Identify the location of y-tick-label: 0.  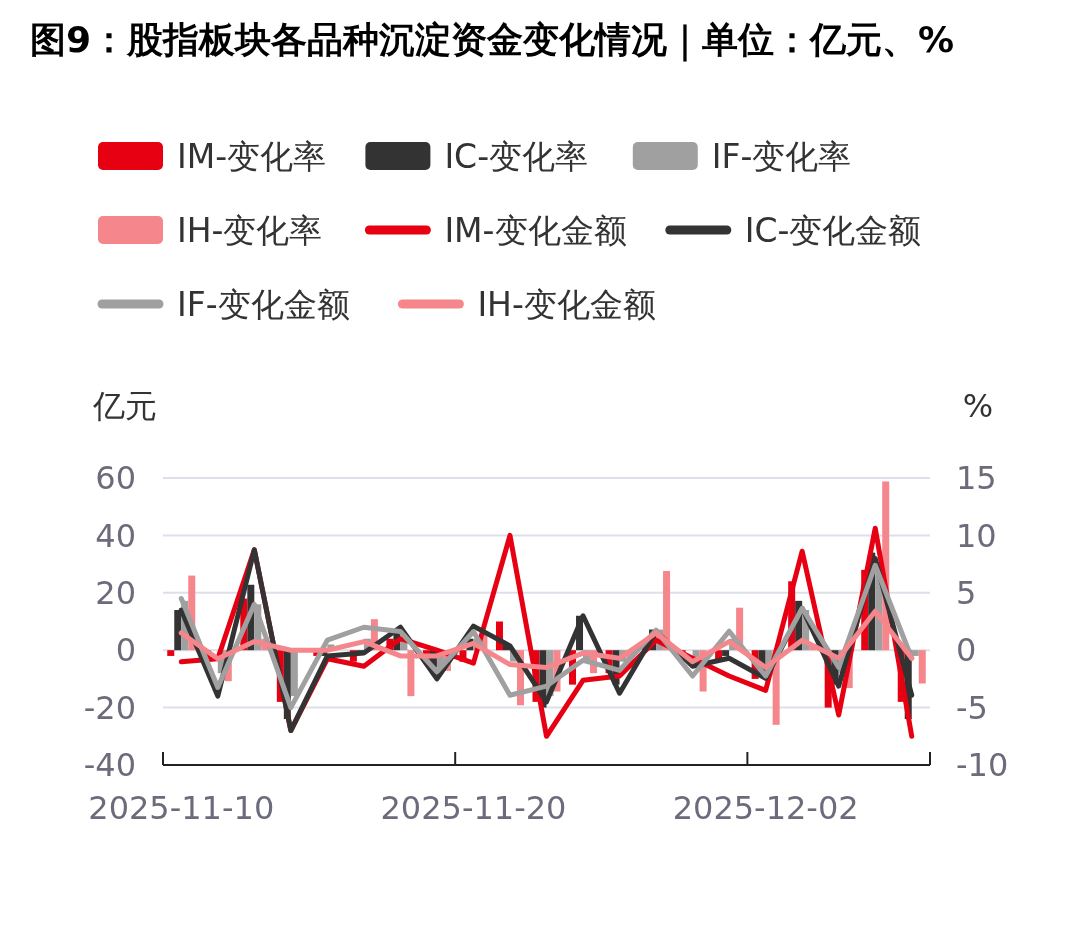
(125, 650).